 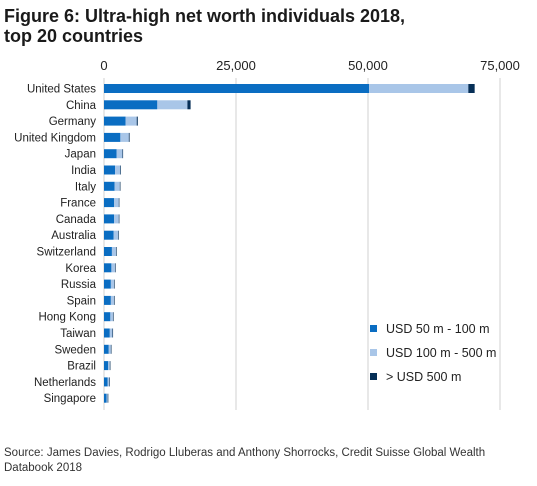 I want to click on category-label: Sweden, so click(x=75, y=350).